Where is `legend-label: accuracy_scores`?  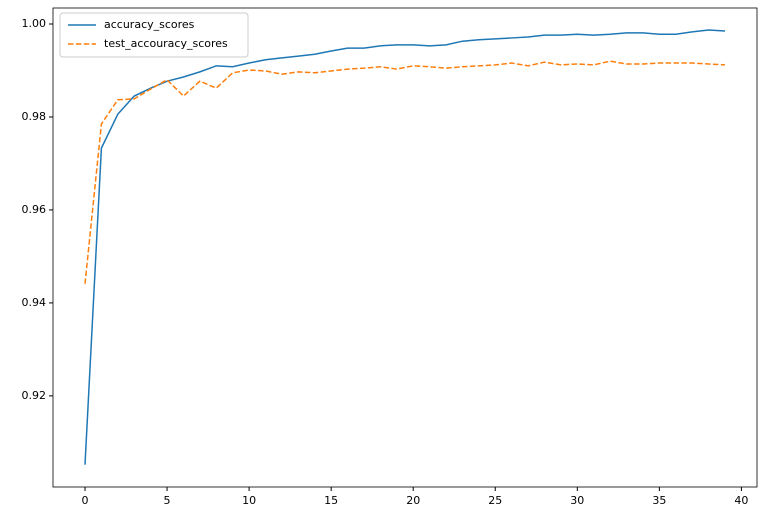 legend-label: accuracy_scores is located at coordinates (149, 24).